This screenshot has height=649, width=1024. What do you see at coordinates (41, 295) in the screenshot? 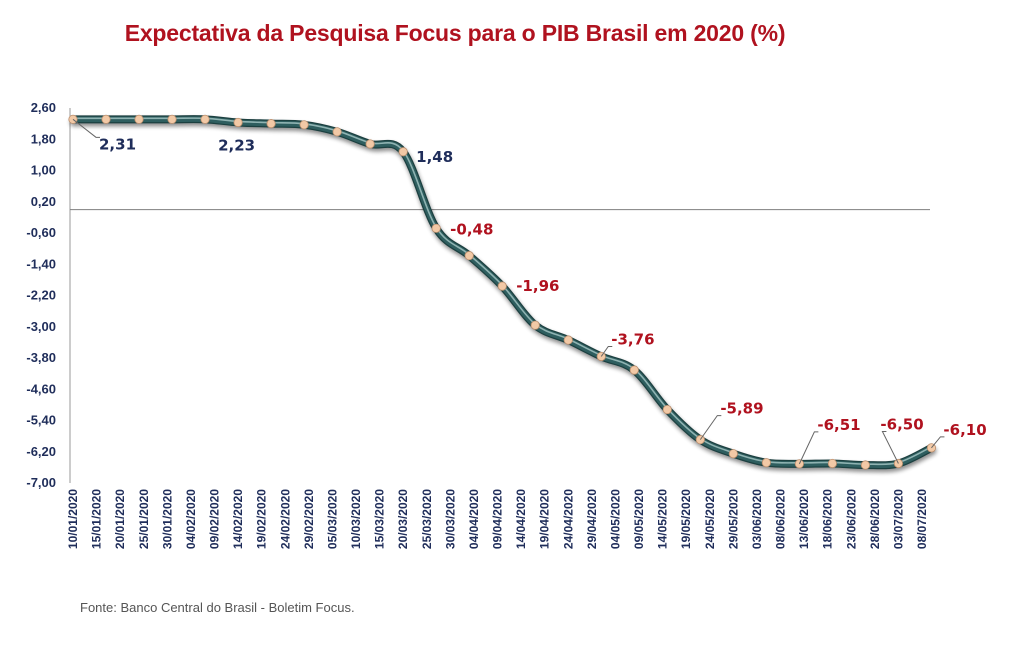
I see `y-tick-label: -2,20` at bounding box center [41, 295].